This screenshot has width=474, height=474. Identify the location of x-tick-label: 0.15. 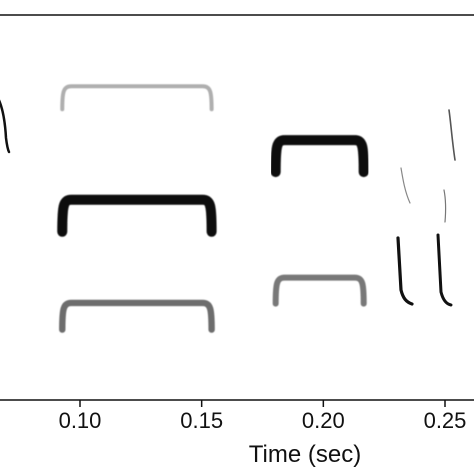
(201, 420).